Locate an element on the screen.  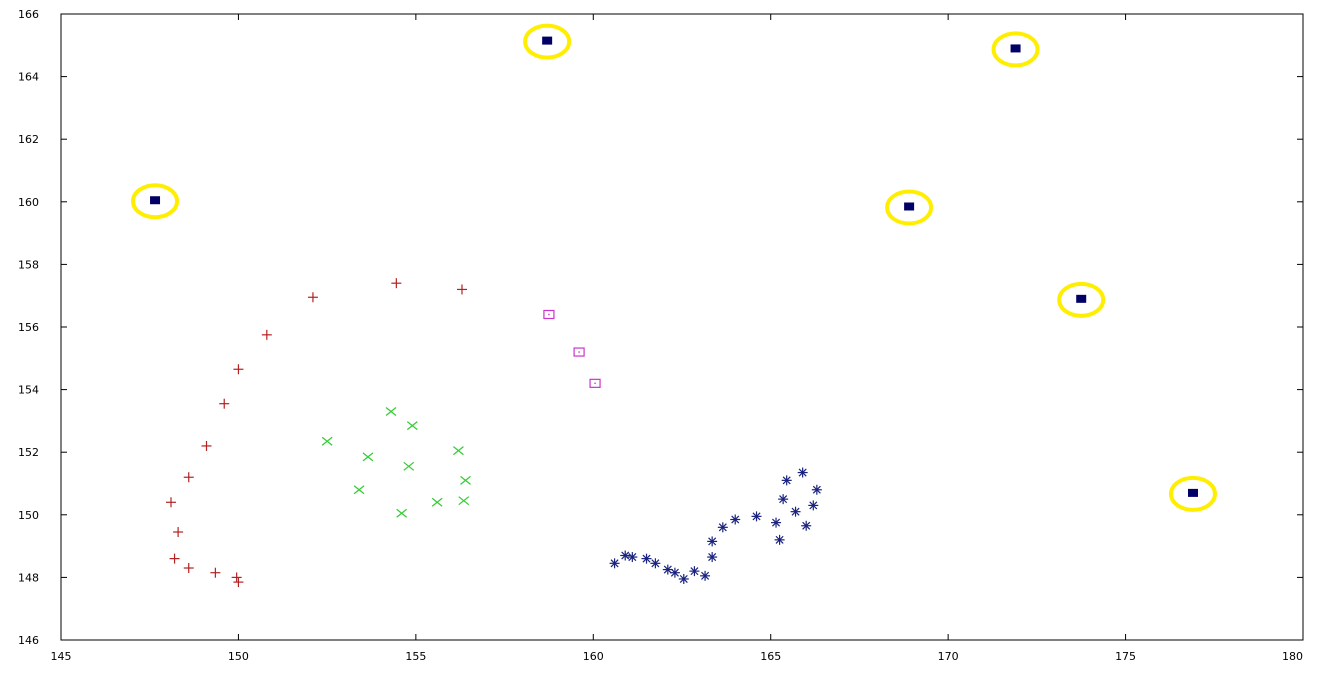
x-tick-label: 180 is located at coordinates (1292, 656).